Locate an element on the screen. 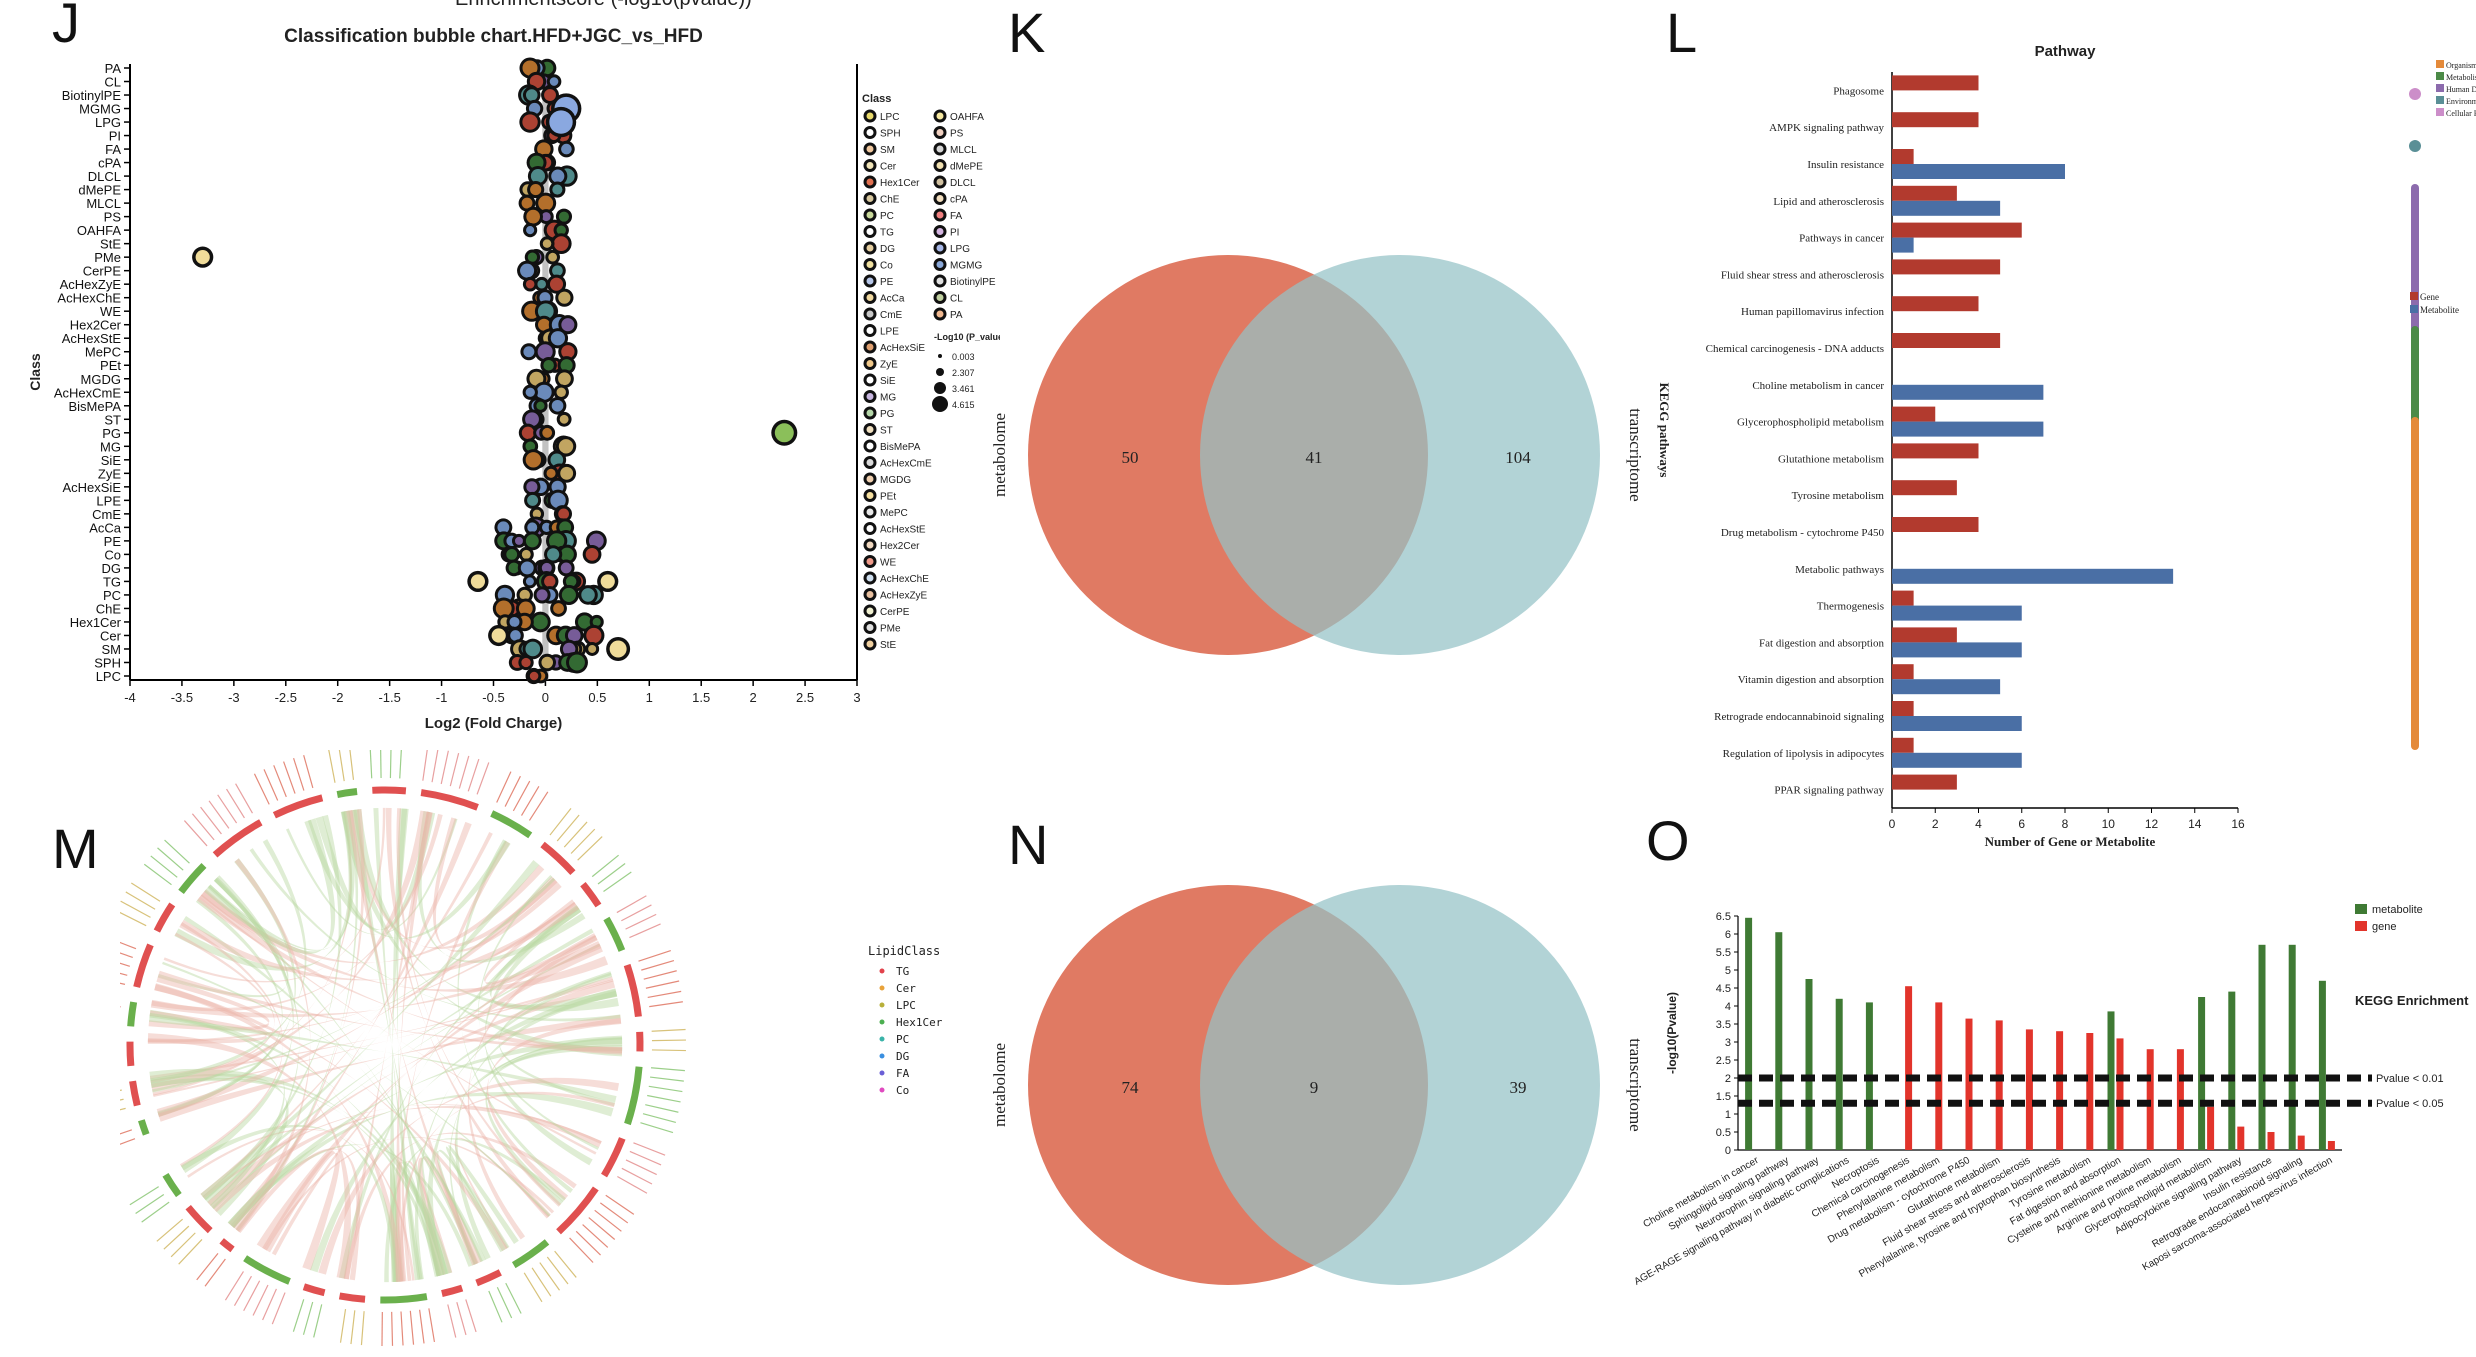 The width and height of the screenshot is (2476, 1357). legend-label: PEt is located at coordinates (888, 497).